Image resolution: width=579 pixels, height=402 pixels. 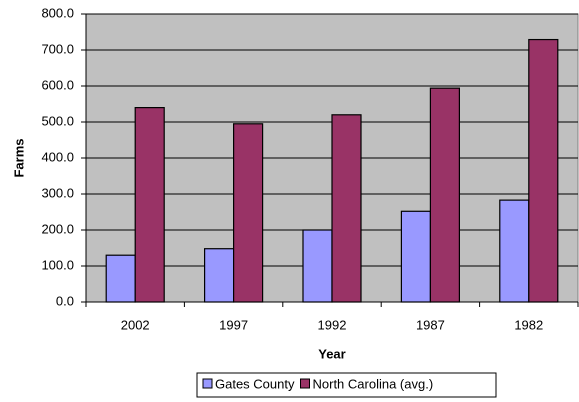 I want to click on x-tick-label: 1997, so click(x=233, y=324).